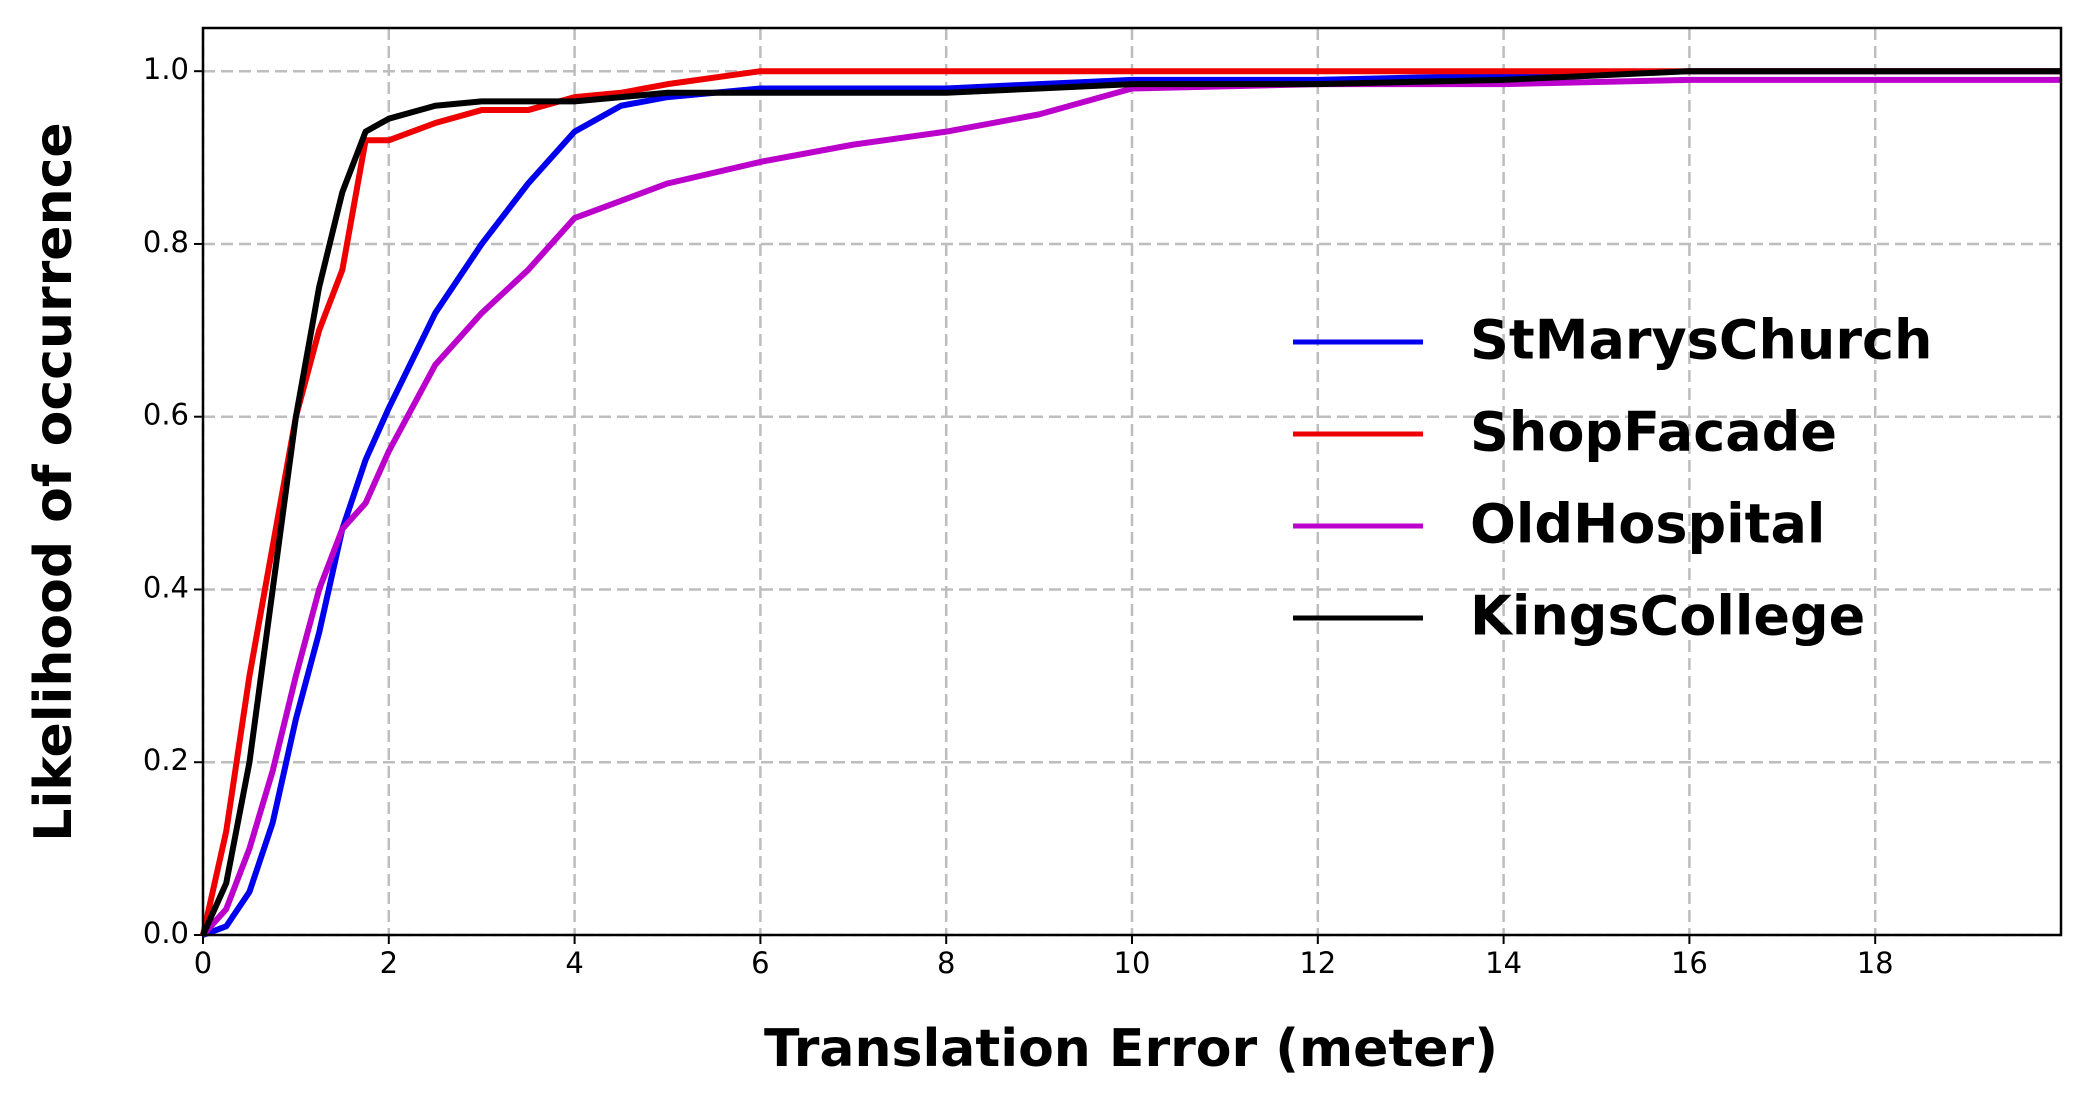 Image resolution: width=2092 pixels, height=1113 pixels. Describe the element at coordinates (1667, 616) in the screenshot. I see `legend-label: KingsCollege` at that location.